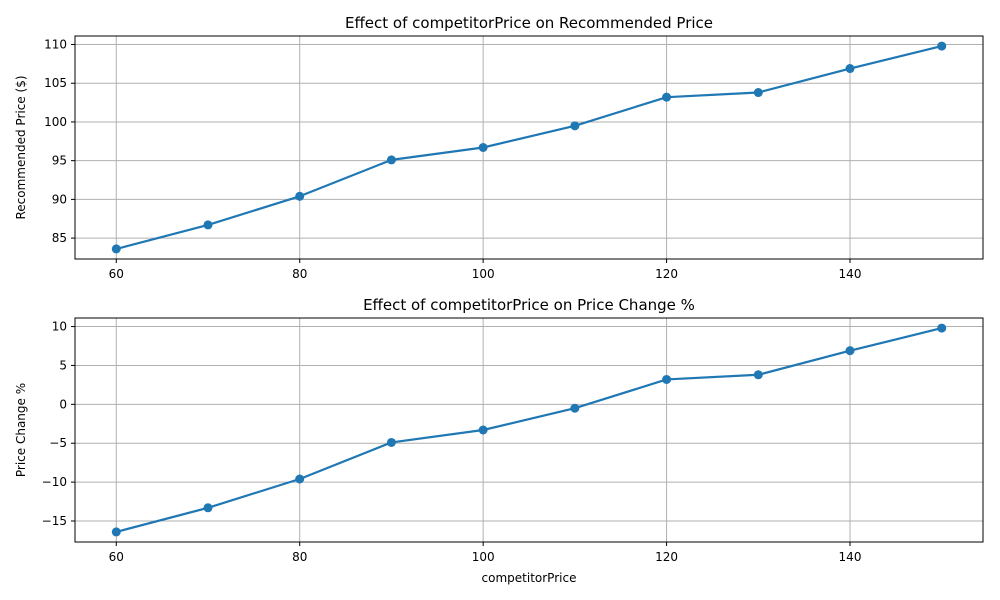 The width and height of the screenshot is (1000, 600). What do you see at coordinates (58, 443) in the screenshot?
I see `y-tick-label: −5` at bounding box center [58, 443].